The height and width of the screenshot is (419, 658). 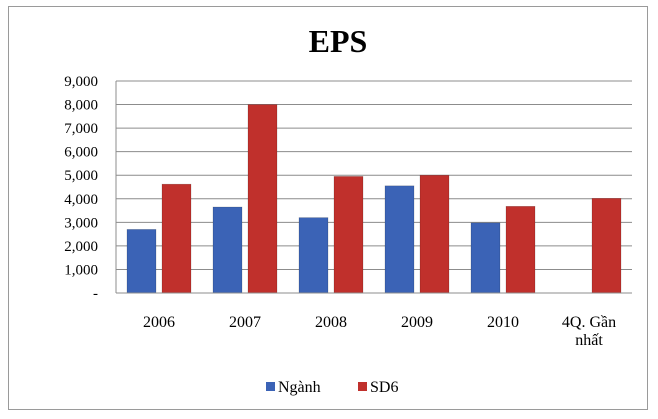 I want to click on y-tick-label: 3,000, so click(x=81, y=223).